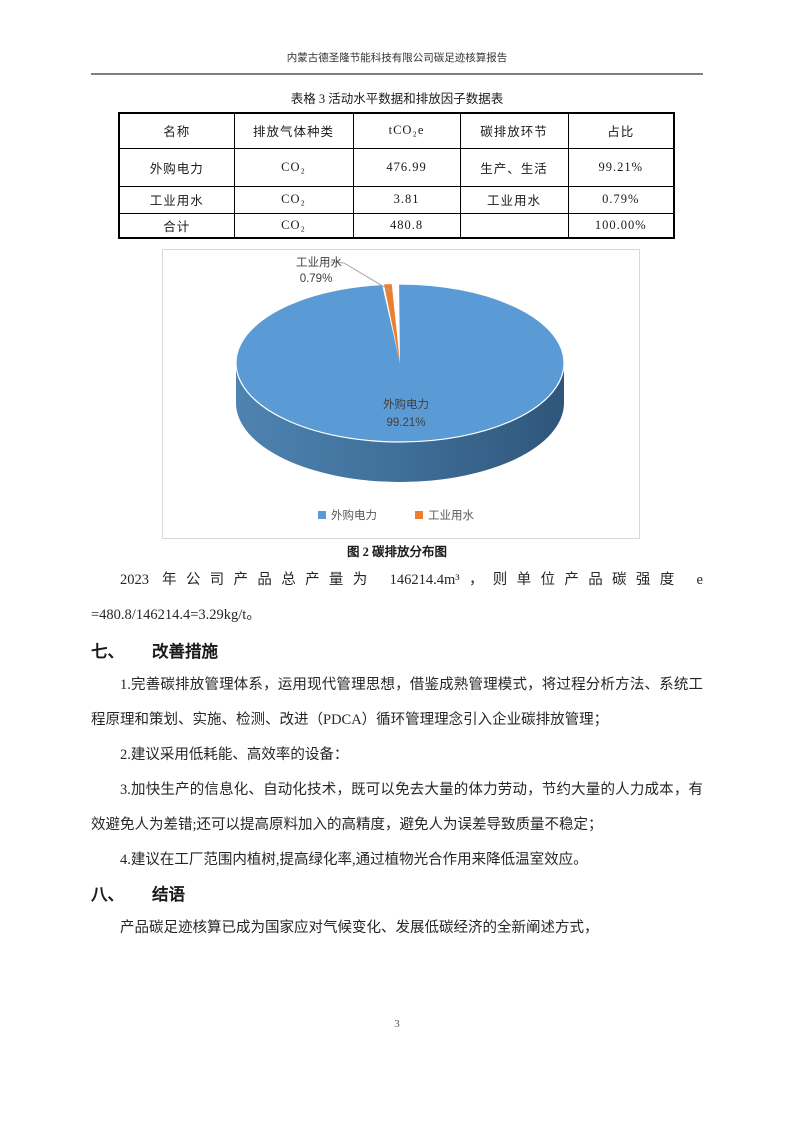  I want to click on legend-swatch-electricity-icon, so click(322, 515).